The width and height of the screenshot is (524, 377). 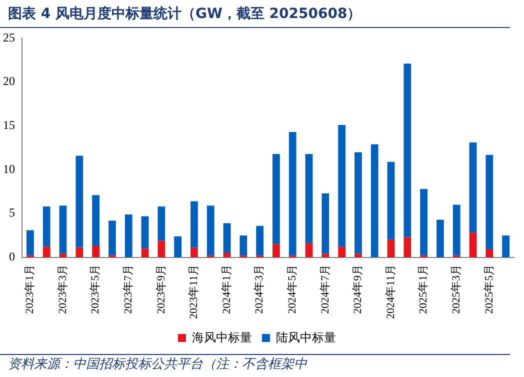 I want to click on chart-title: 图表 4 风电月度中标量统计（GW，截至 20250608）, so click(x=255, y=14).